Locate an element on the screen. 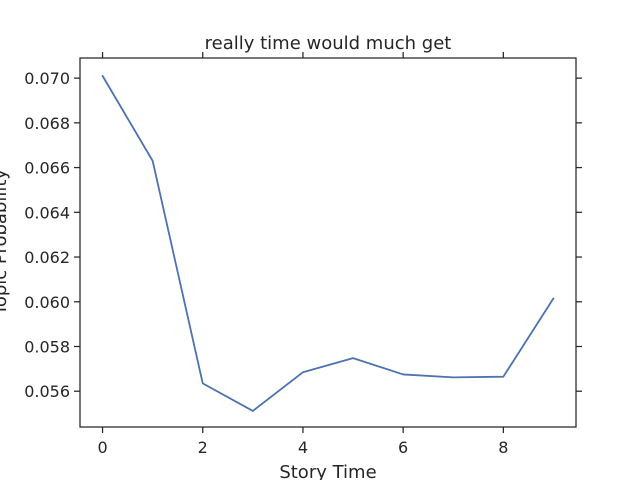 The height and width of the screenshot is (480, 640). x-tick-label: 8 is located at coordinates (503, 447).